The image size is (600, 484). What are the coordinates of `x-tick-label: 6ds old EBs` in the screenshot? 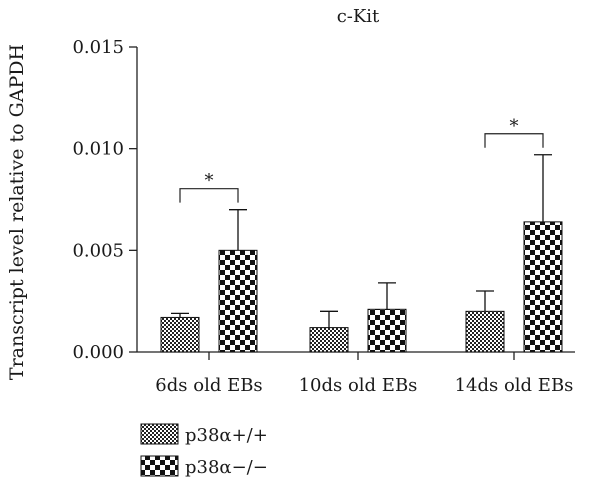 It's located at (208, 385).